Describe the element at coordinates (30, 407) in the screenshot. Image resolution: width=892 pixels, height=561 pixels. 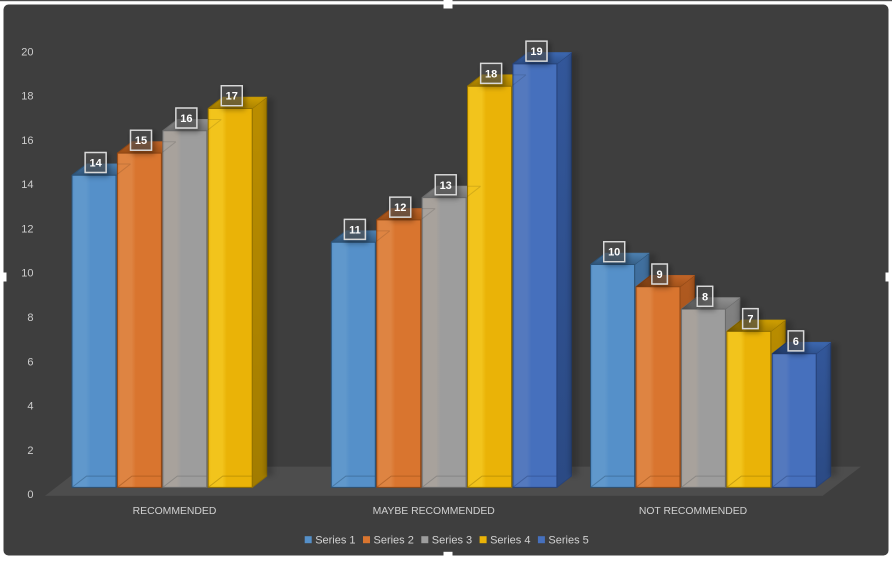
I see `svg-text: 4` at that location.